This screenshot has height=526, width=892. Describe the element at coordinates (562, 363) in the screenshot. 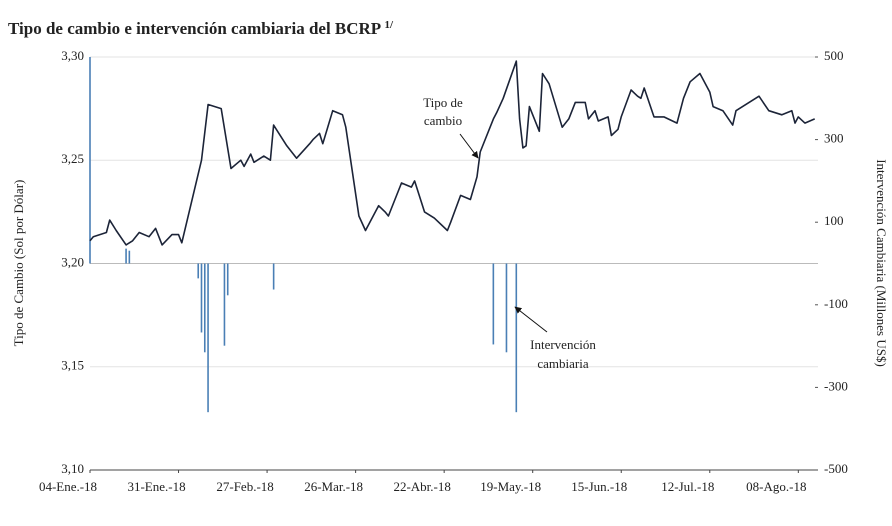

I see `annotation: cambiaria` at that location.